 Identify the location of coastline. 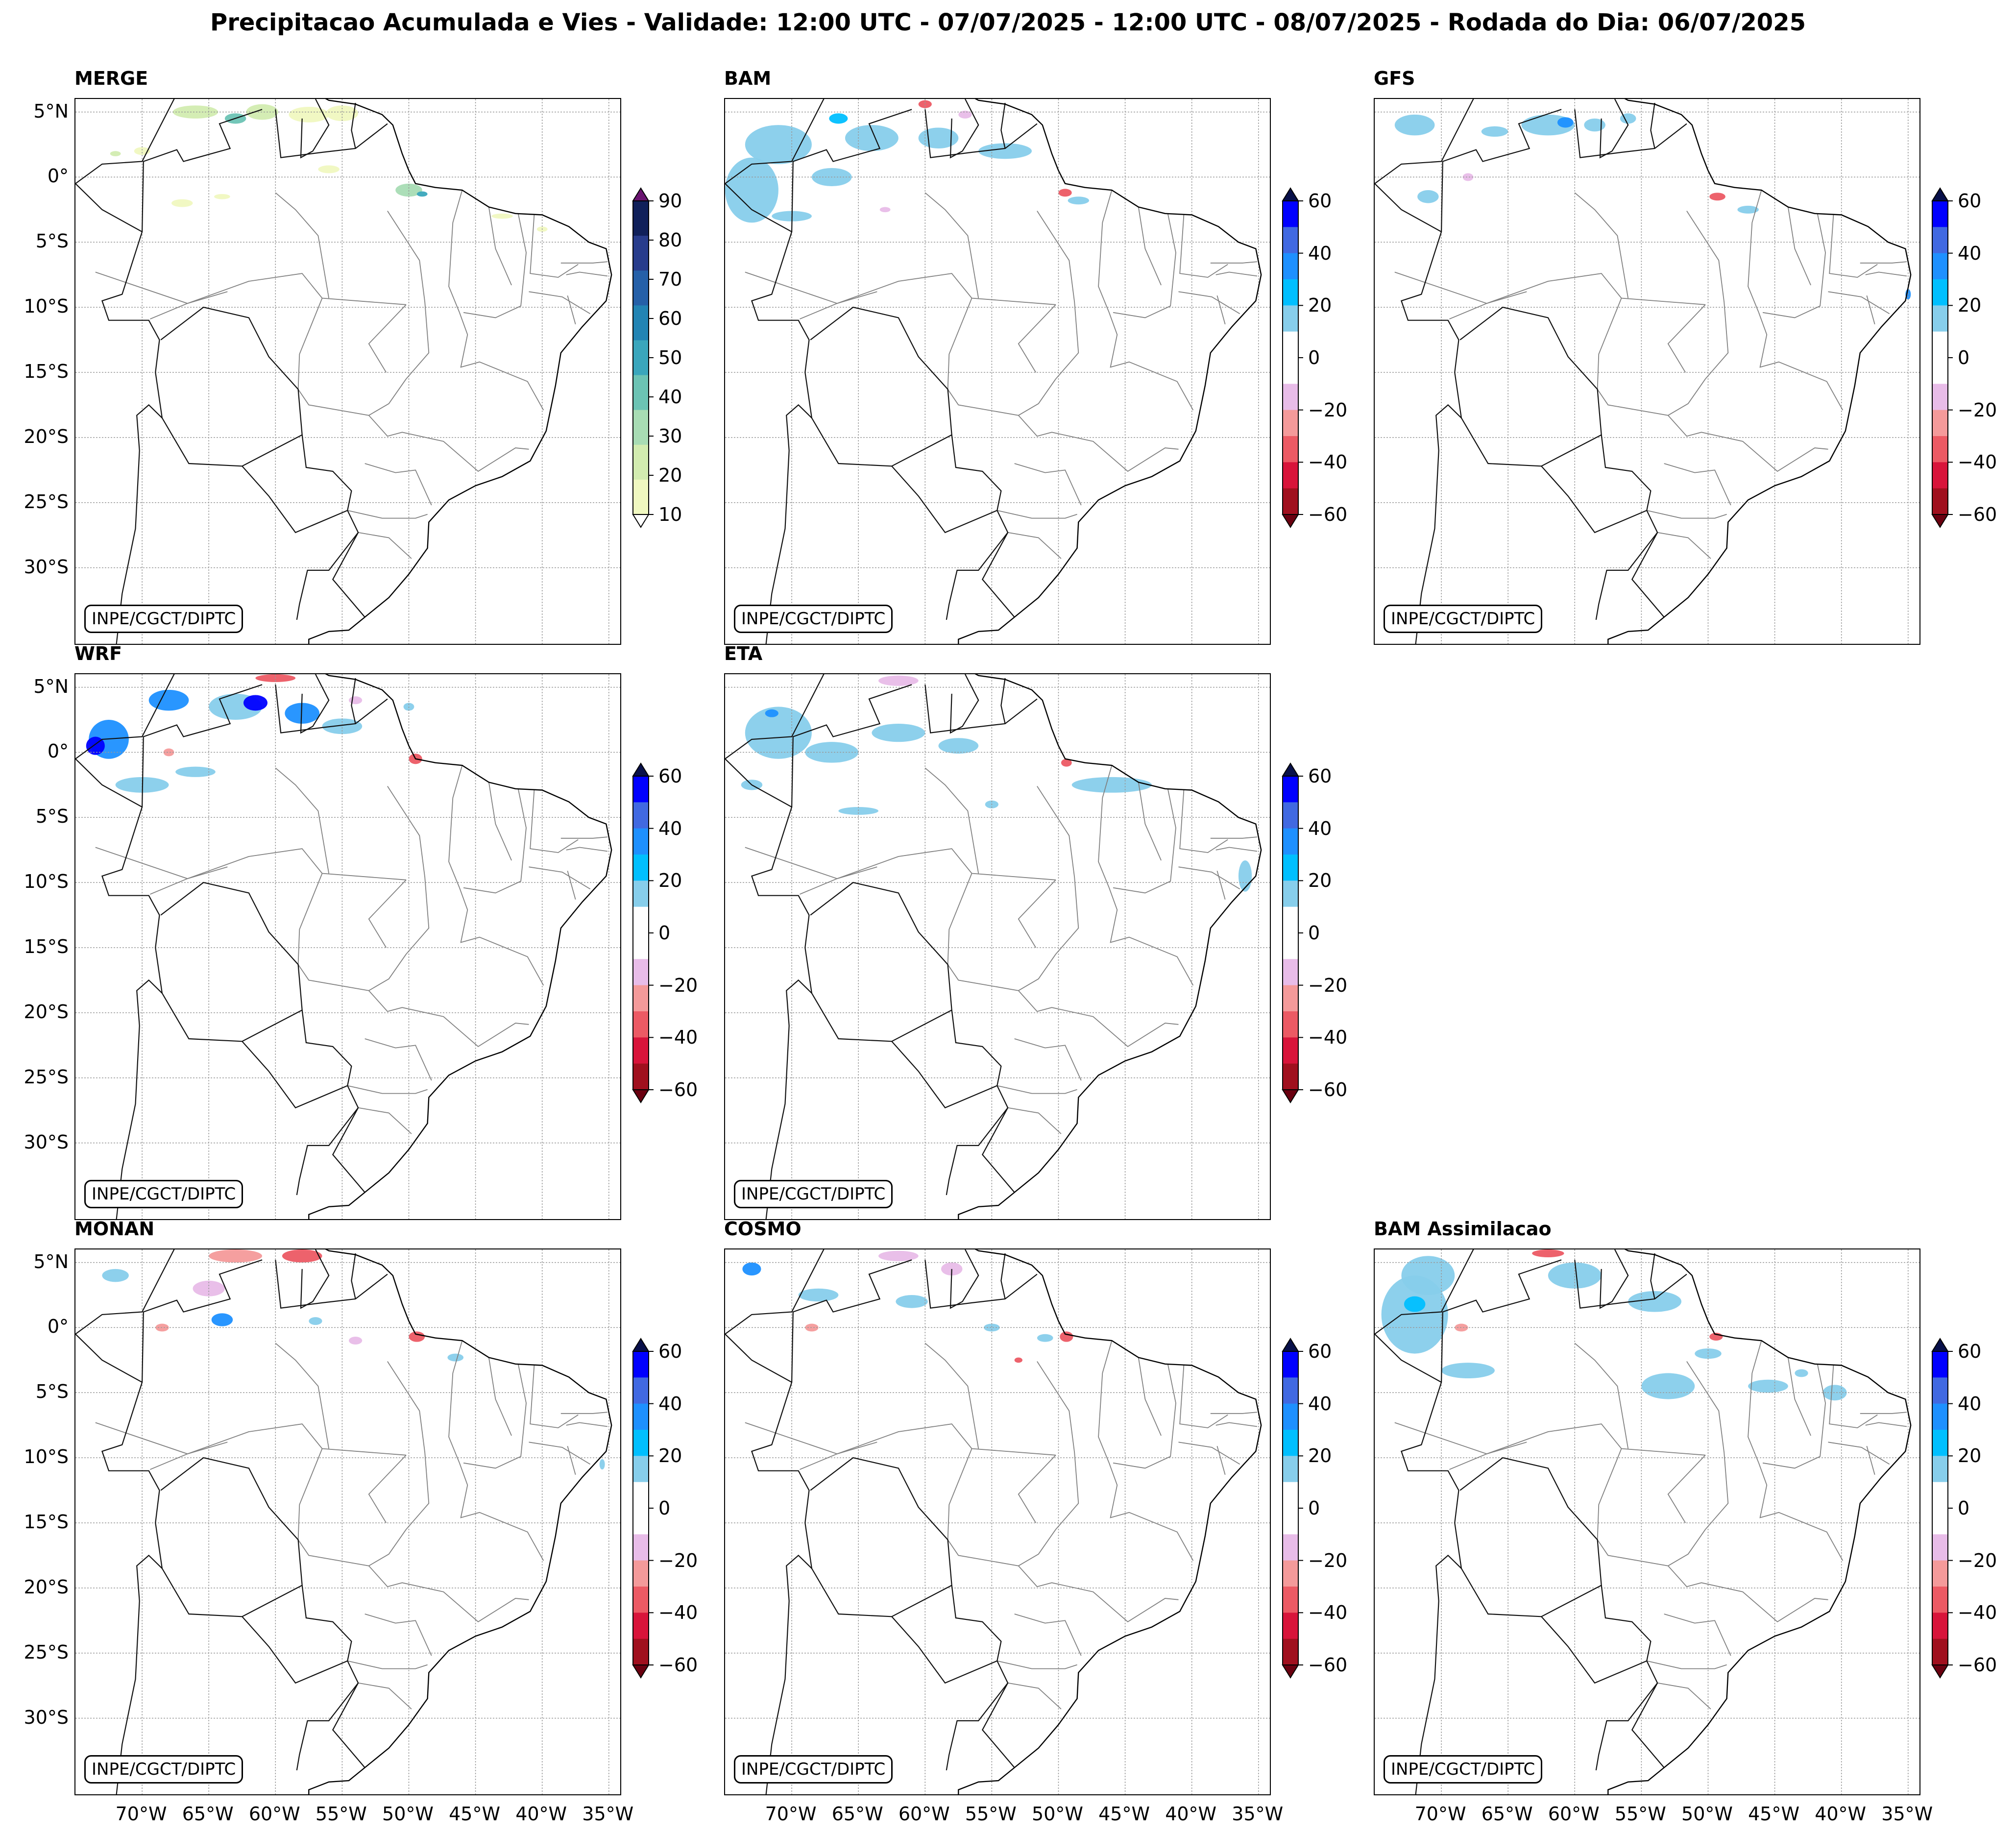
(460, 947).